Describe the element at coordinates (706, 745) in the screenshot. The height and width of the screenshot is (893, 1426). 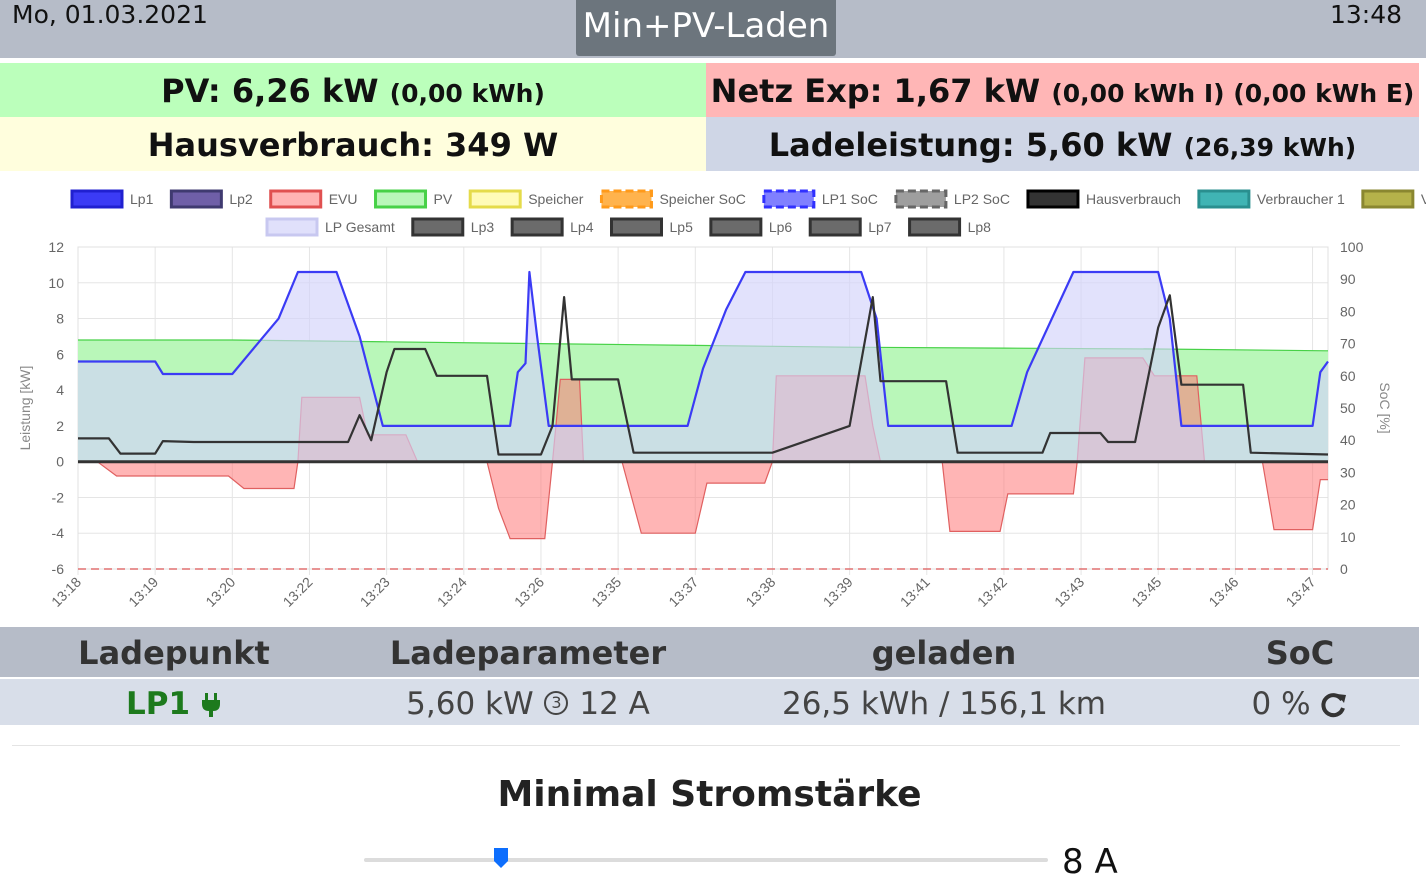
I see `separator` at that location.